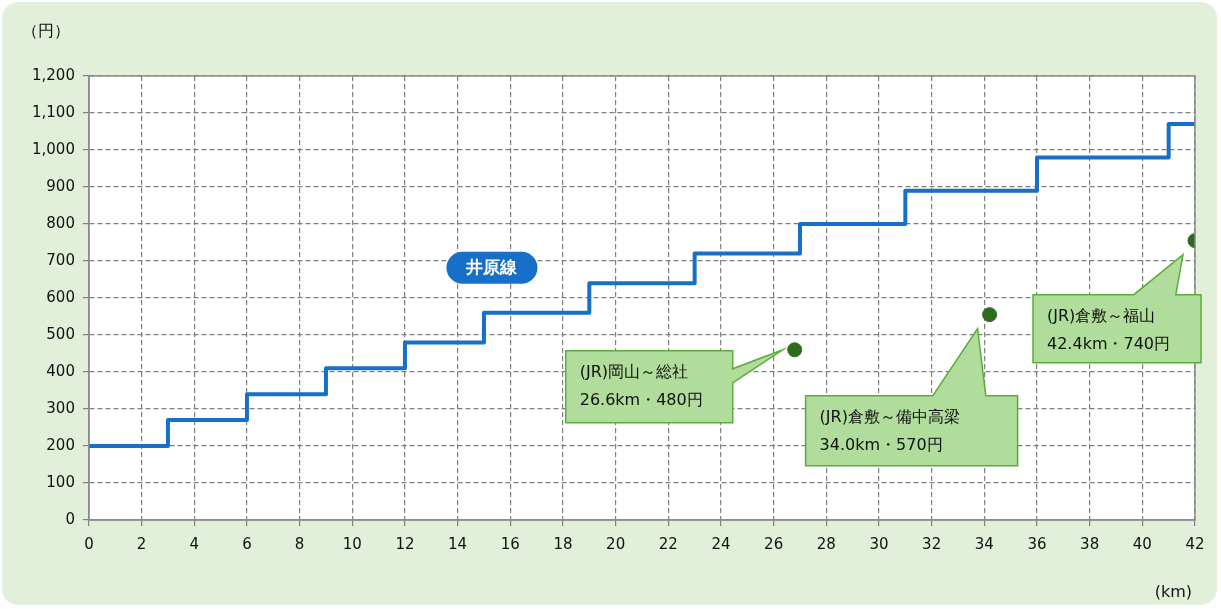 The image size is (1221, 609). I want to click on x-tick-label: 0, so click(89, 543).